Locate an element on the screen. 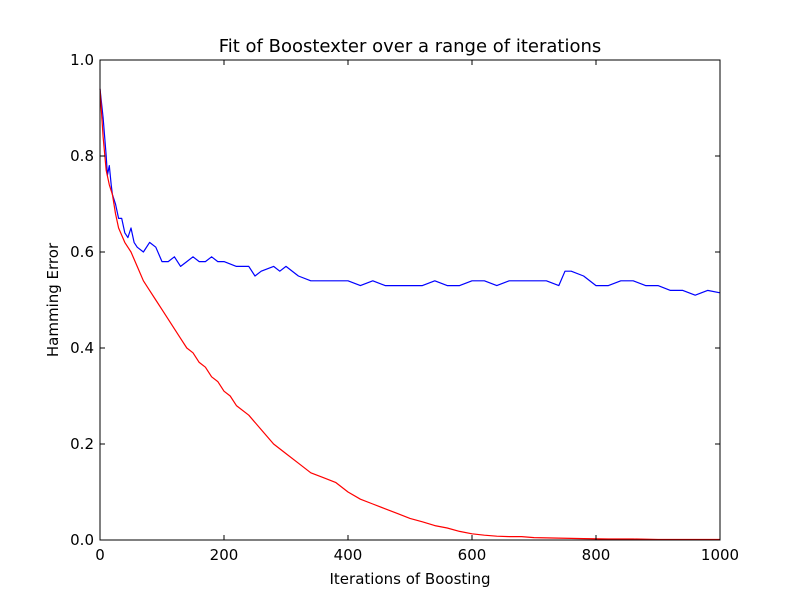  x-tick-label: 1000 is located at coordinates (720, 555).